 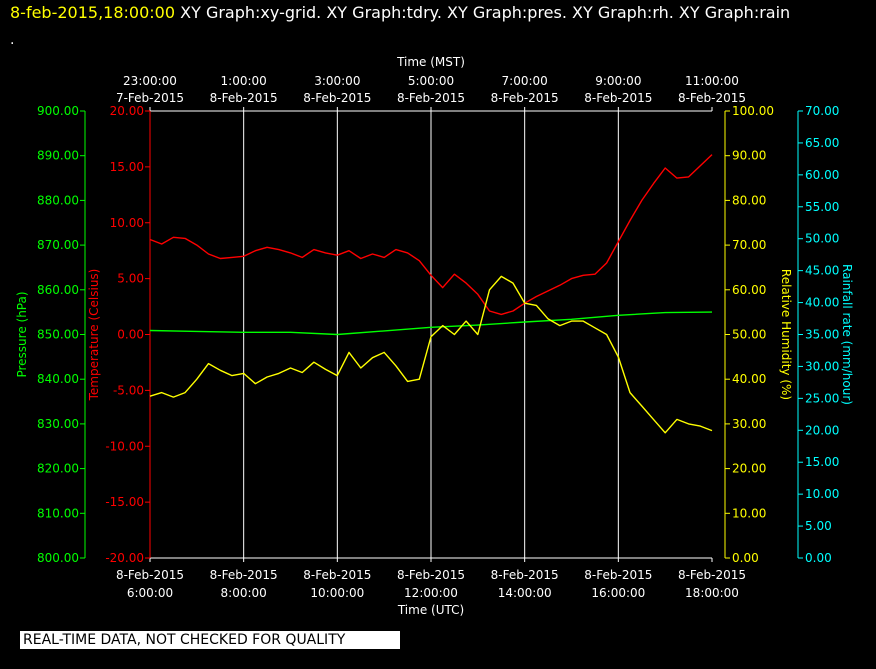 What do you see at coordinates (150, 98) in the screenshot?
I see `x-top-tick-date: 7-Feb-2015` at bounding box center [150, 98].